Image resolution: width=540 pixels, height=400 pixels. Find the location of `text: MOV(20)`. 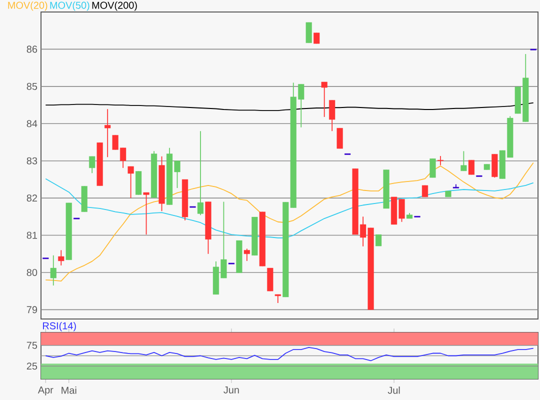

text: MOV(20) is located at coordinates (28, 6).